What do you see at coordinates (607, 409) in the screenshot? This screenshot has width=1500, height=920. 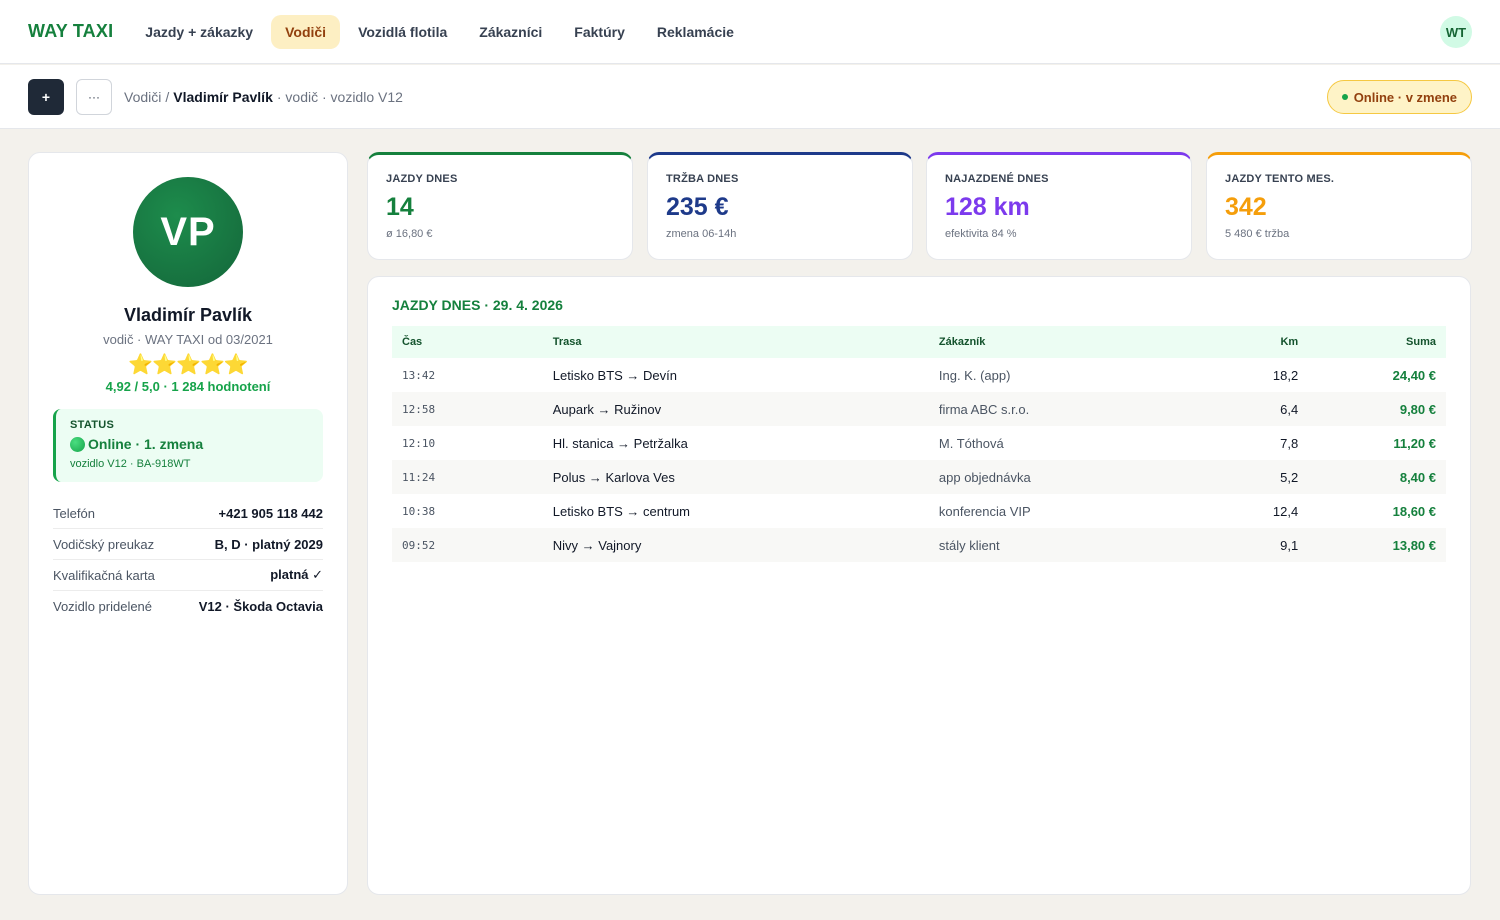 I see `cell-route: Aupark → Ružinov` at bounding box center [607, 409].